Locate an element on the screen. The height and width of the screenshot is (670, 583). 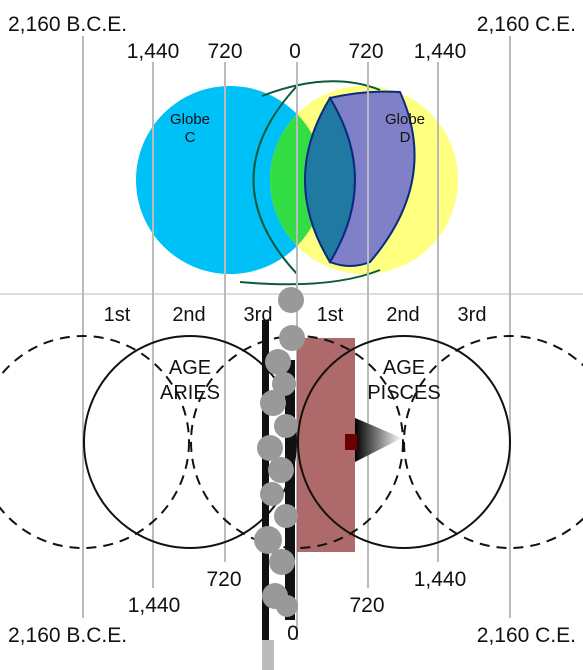
beam-source is located at coordinates (351, 442).